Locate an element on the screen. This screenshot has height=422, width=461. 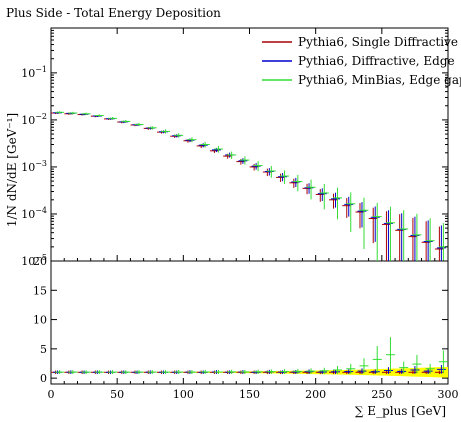
x-tick-label: 0 is located at coordinates (51, 394).